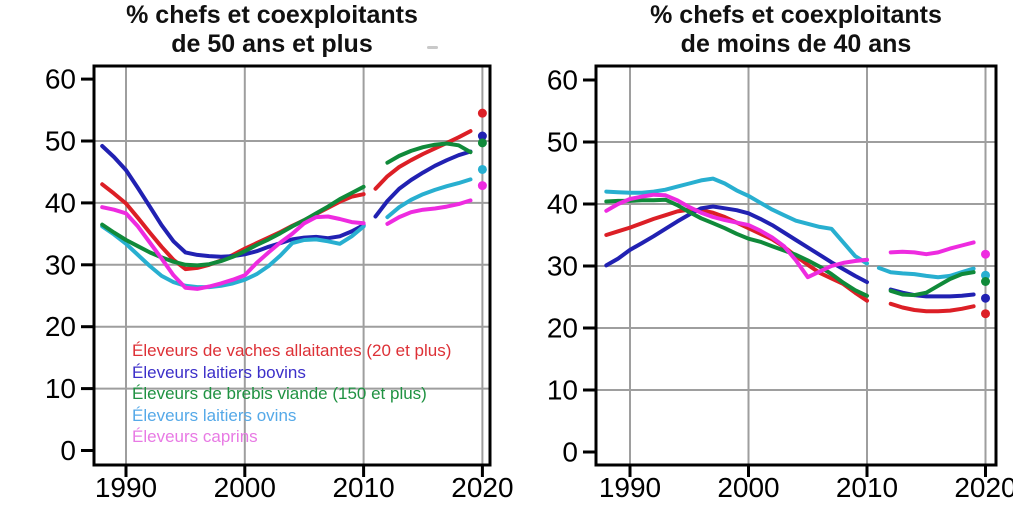 This screenshot has width=1013, height=513. Describe the element at coordinates (272, 15) in the screenshot. I see `left-chart-title-line1: % chefs et coexploitants` at that location.